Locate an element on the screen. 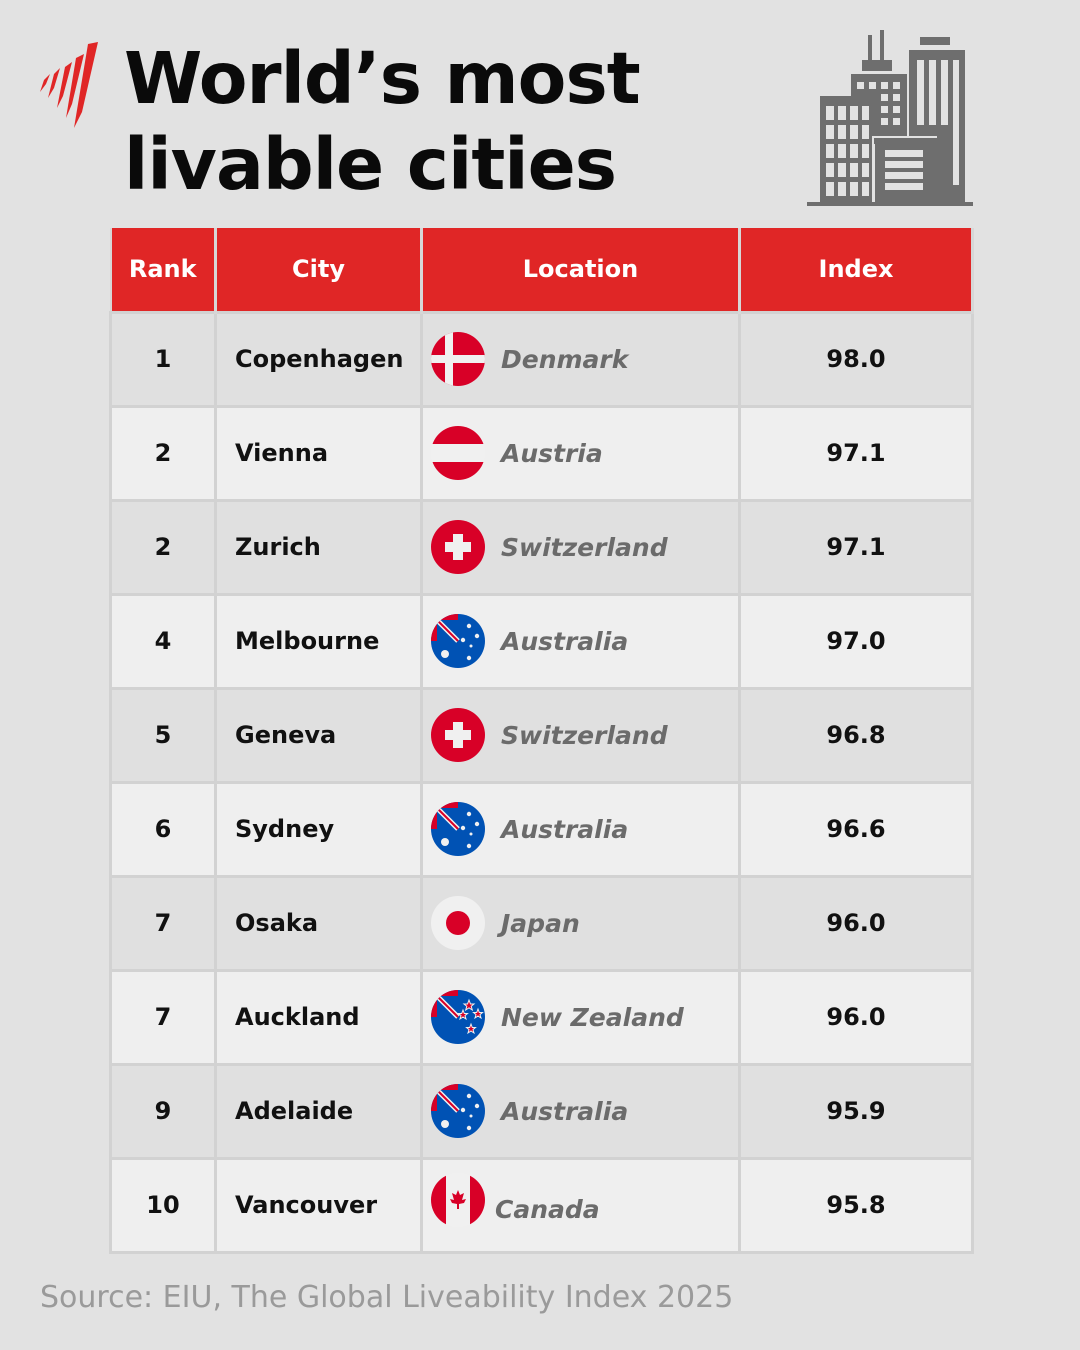 This screenshot has height=1350, width=1080. table-row: 7 Auckland is located at coordinates (541, 1017).